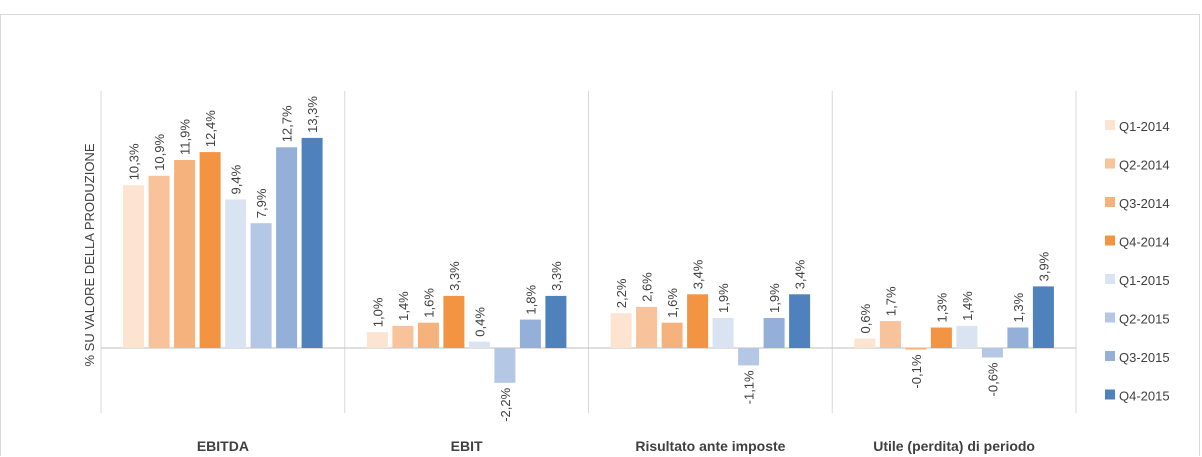 The width and height of the screenshot is (1202, 457). What do you see at coordinates (749, 387) in the screenshot?
I see `data-label: -1,1%` at bounding box center [749, 387].